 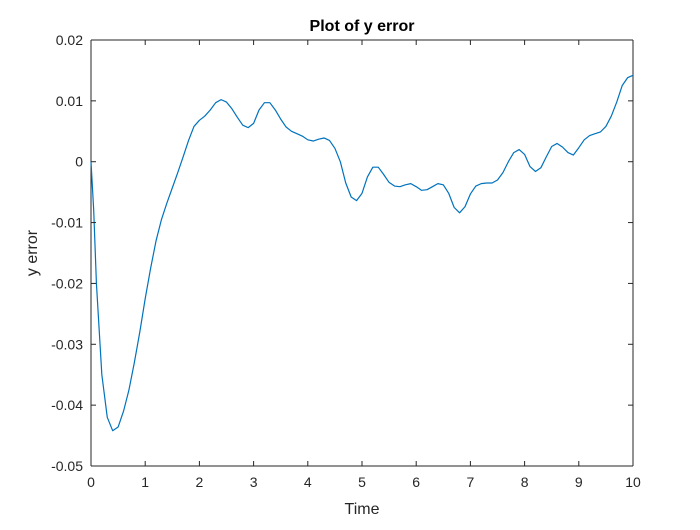 What do you see at coordinates (633, 482) in the screenshot?
I see `x-tick-label: 10` at bounding box center [633, 482].